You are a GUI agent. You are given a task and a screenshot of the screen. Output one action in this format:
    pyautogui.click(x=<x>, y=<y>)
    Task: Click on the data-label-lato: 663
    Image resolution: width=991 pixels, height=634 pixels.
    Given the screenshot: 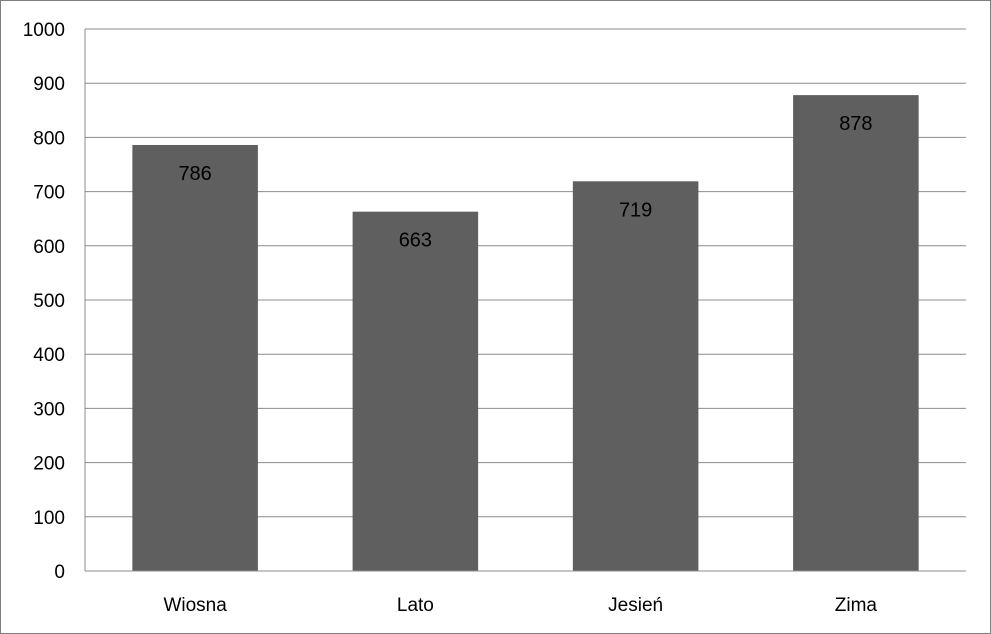 What is the action you would take?
    pyautogui.click(x=415, y=241)
    